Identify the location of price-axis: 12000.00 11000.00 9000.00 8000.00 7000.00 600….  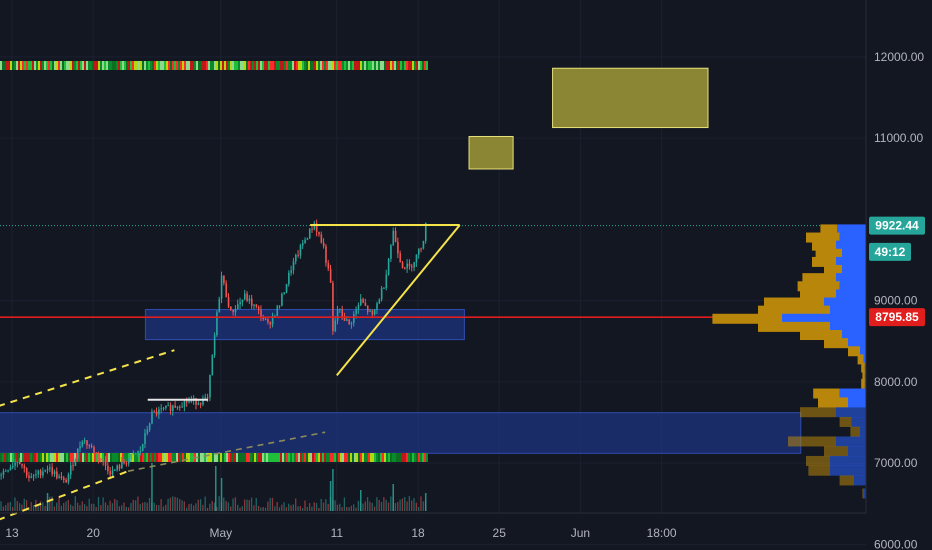
(899, 300).